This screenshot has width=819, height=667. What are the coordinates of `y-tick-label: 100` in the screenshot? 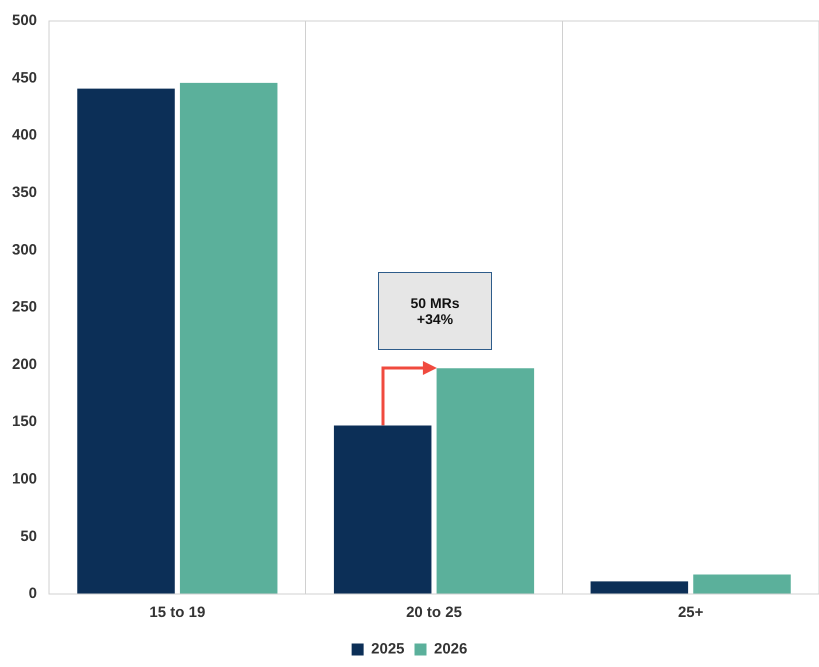 It's located at (25, 479).